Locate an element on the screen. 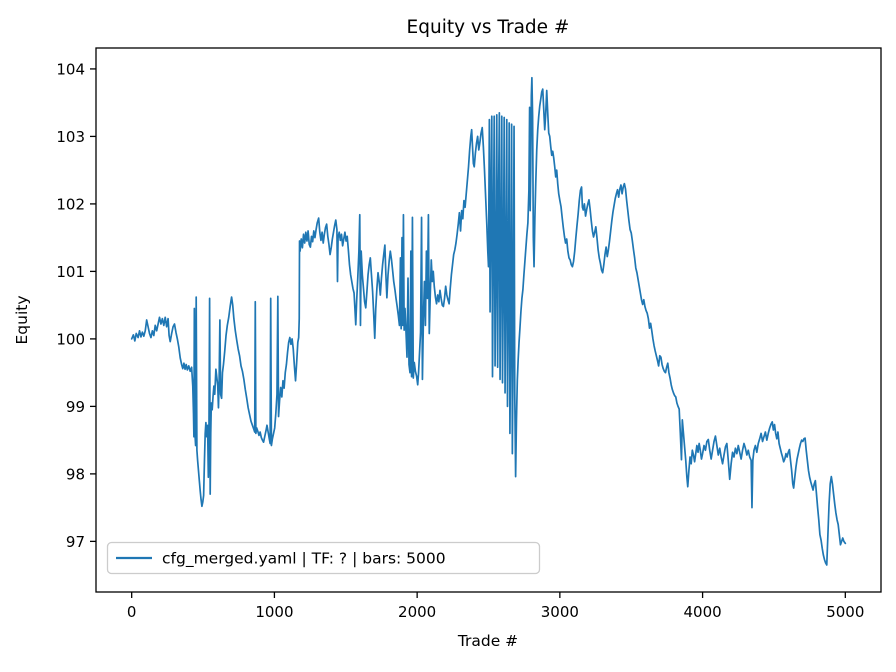 This screenshot has height=672, width=896. x-tick-label: 3000 is located at coordinates (560, 612).